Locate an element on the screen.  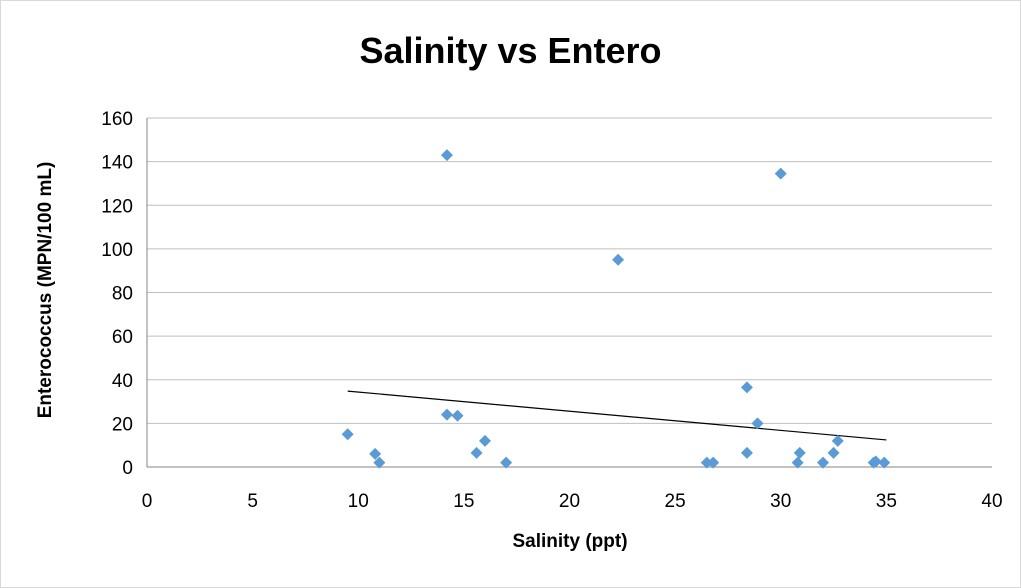
x-axis-title: Salinity (ppt) is located at coordinates (570, 541).